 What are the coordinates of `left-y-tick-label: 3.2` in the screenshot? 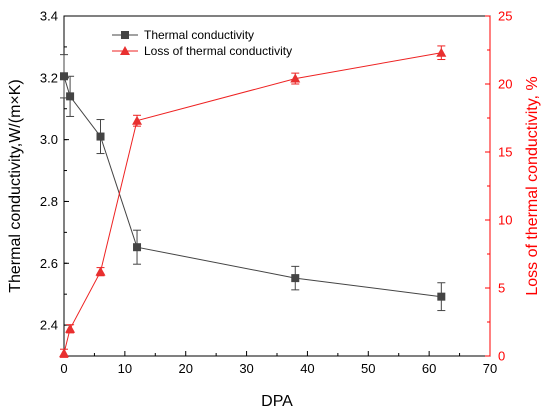 It's located at (49, 77).